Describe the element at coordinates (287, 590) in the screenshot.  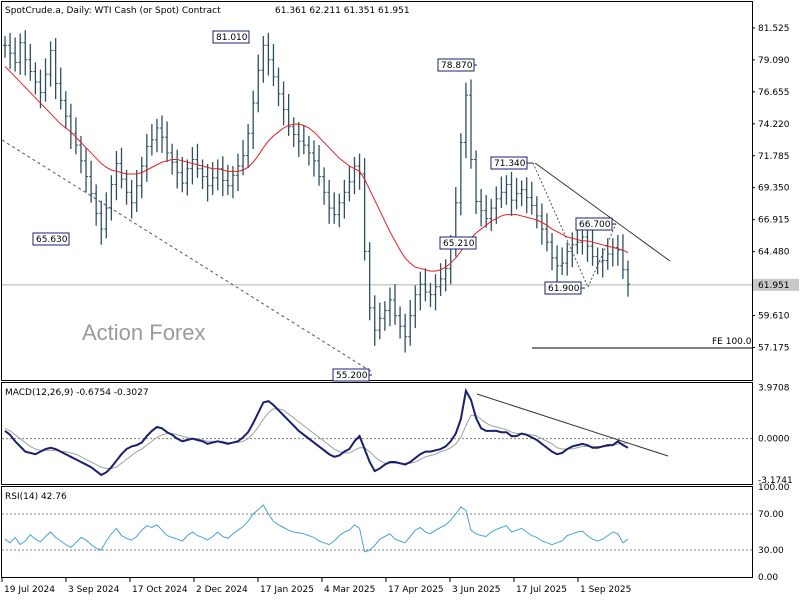
I see `x-axis-tick-label: 17 Jan 2025` at that location.